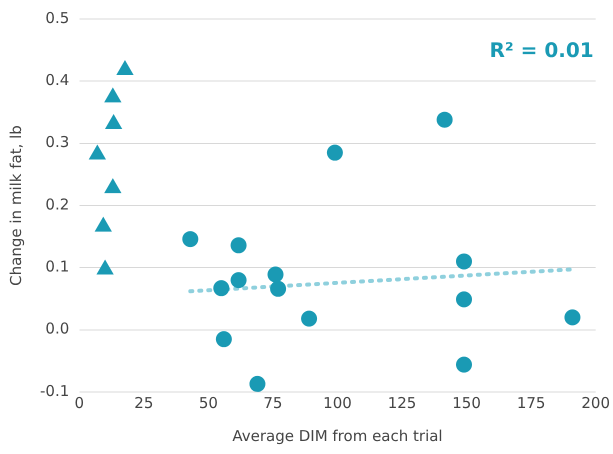 The width and height of the screenshot is (613, 454). I want to click on x-tick-label: 200, so click(595, 403).